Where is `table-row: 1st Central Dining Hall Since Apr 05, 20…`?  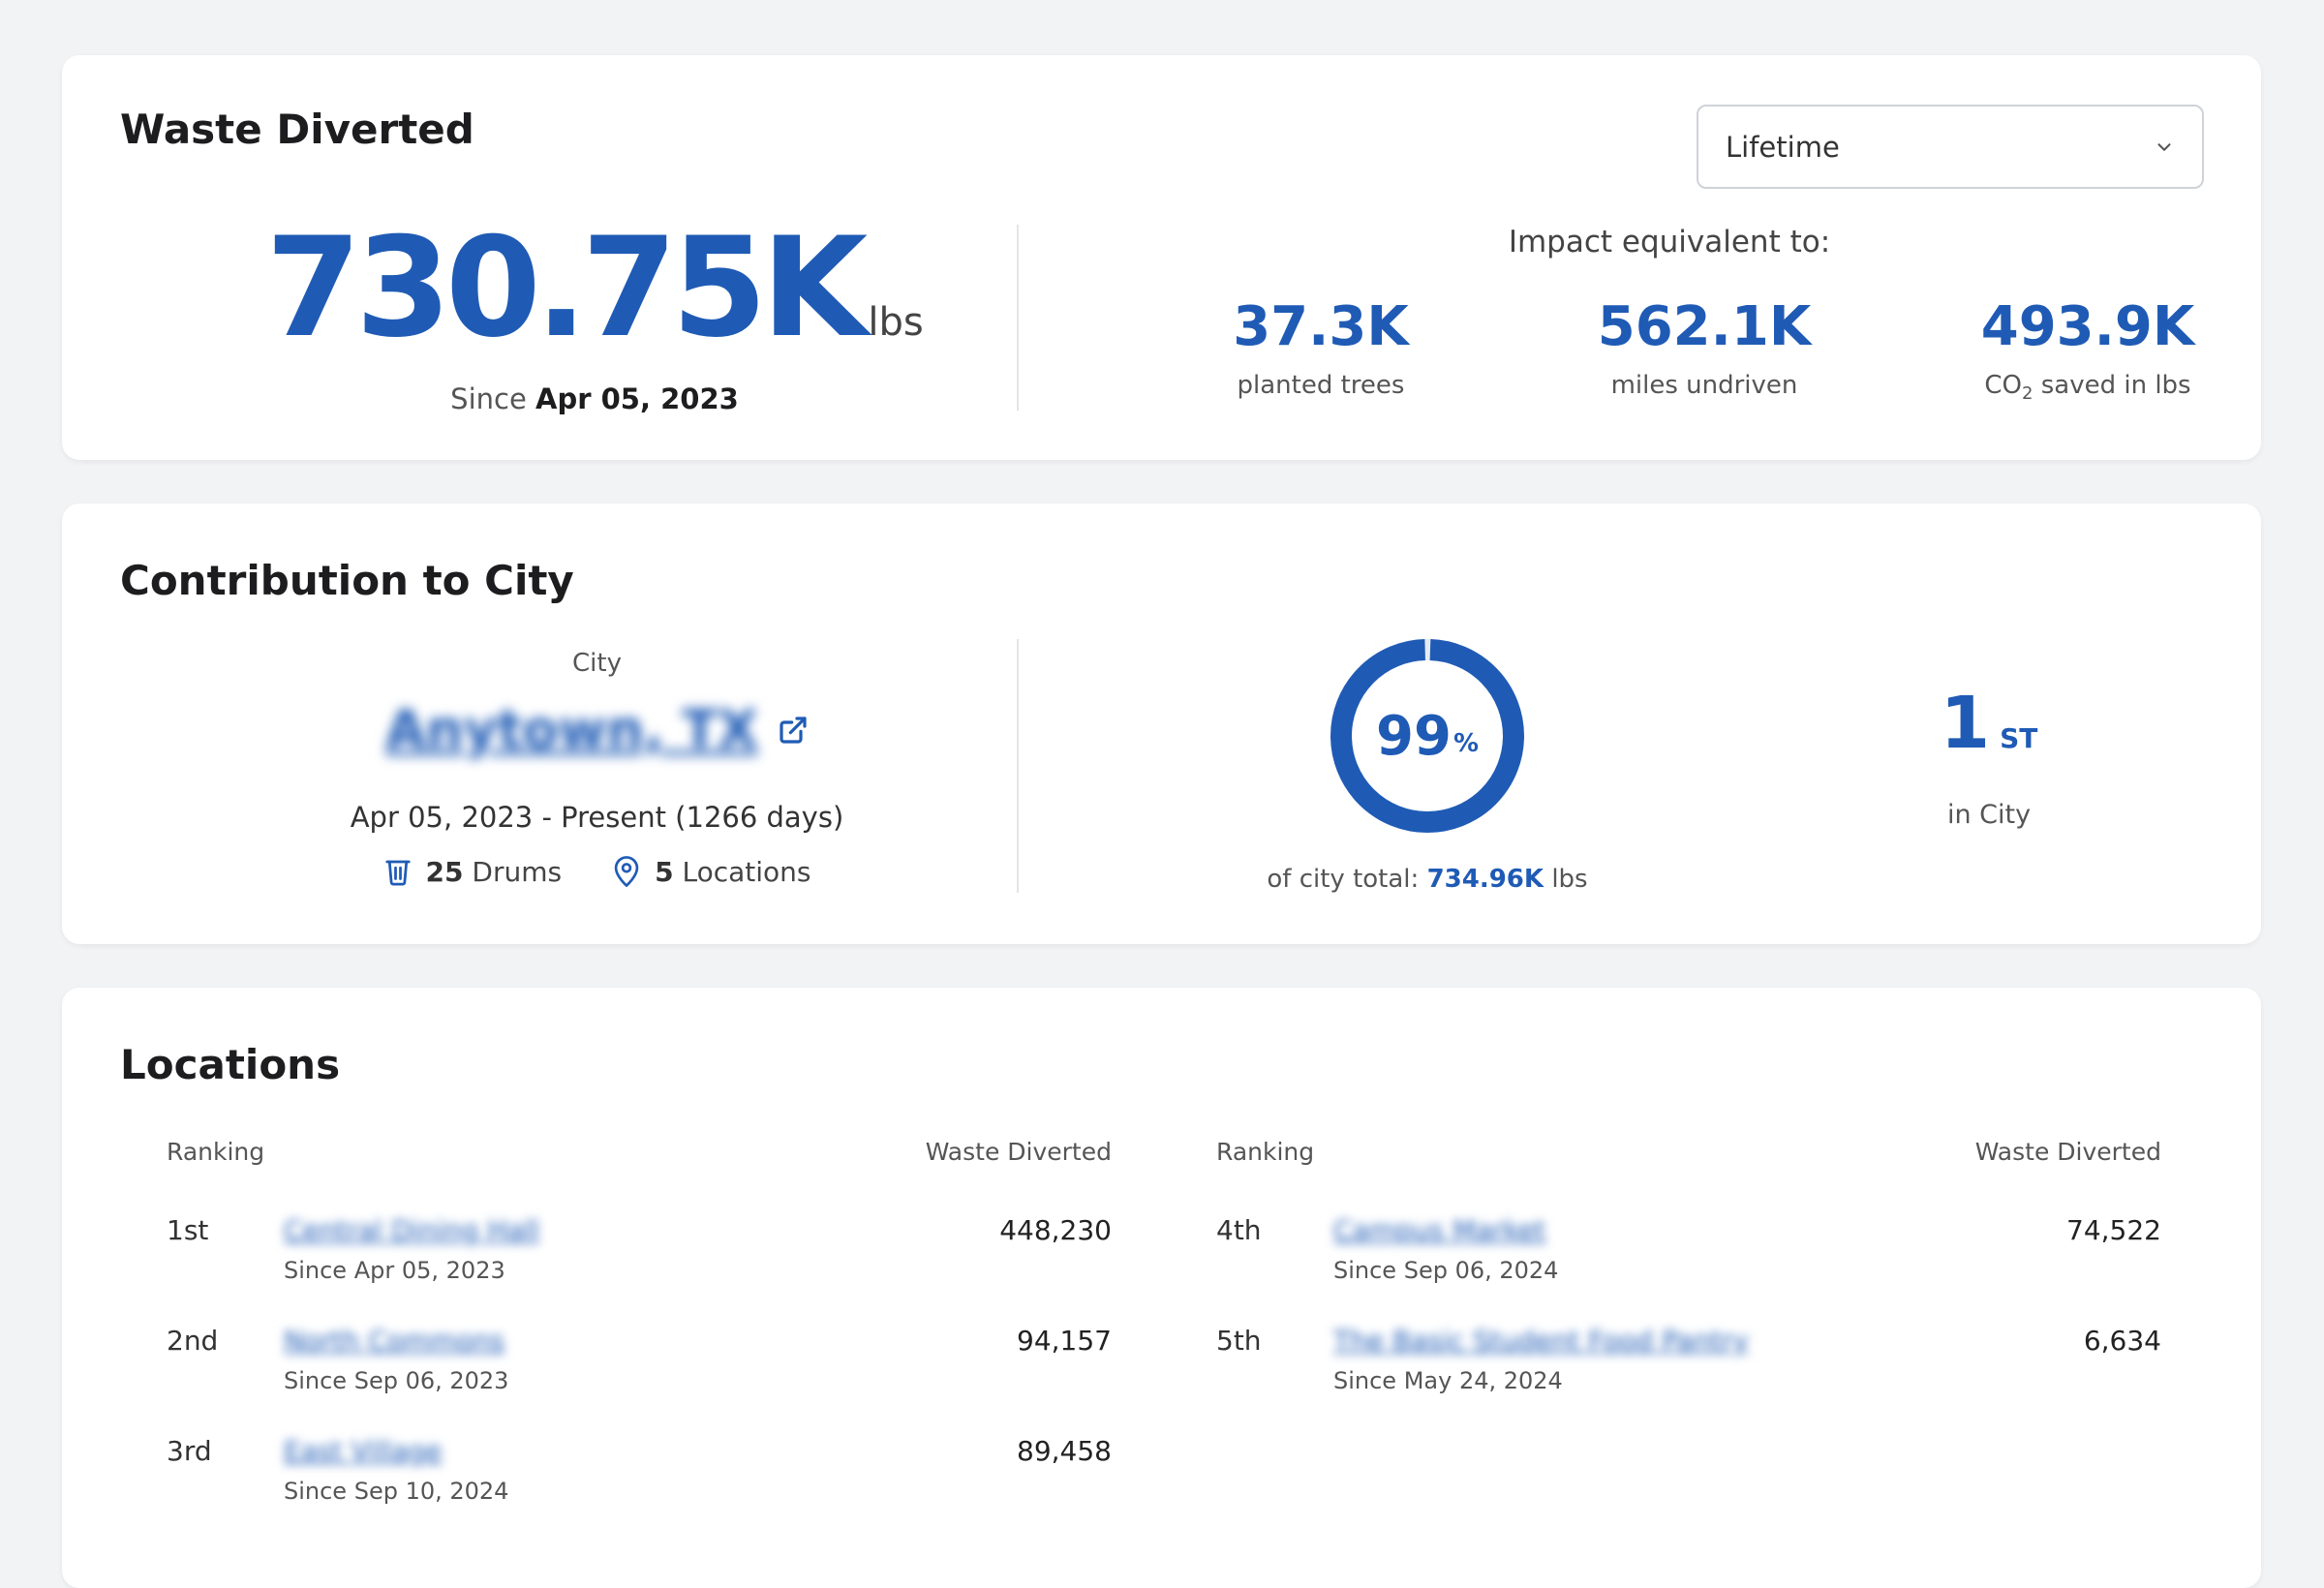 table-row: 1st Central Dining Hall Since Apr 05, 20… is located at coordinates (640, 1258).